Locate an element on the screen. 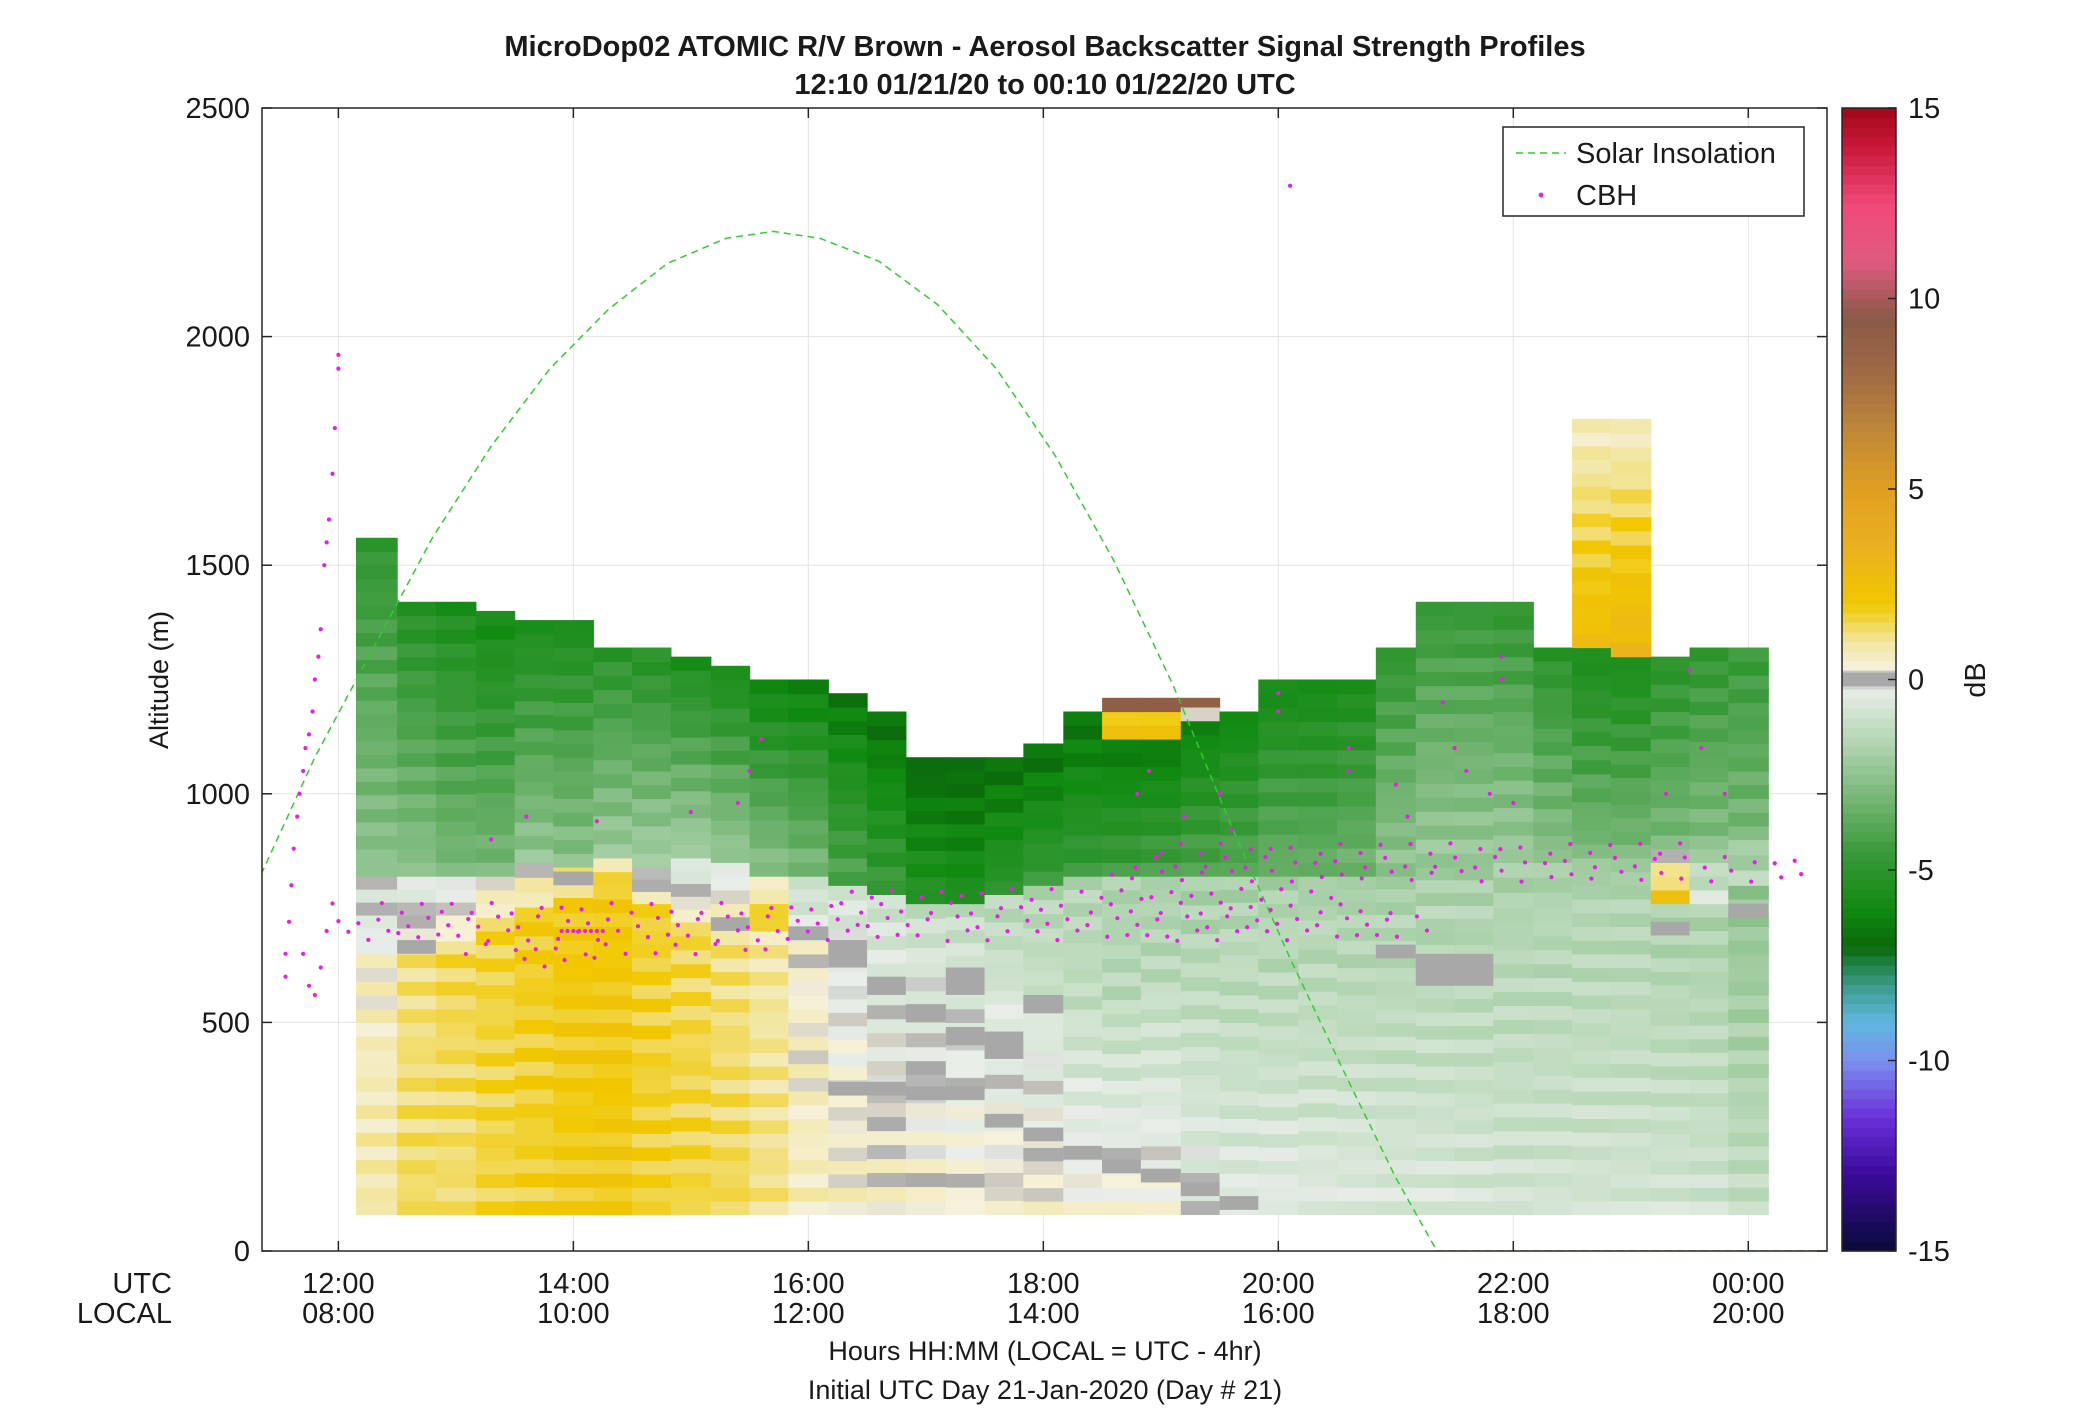 Image resolution: width=2098 pixels, height=1424 pixels. colorbar-tick-label-1: 10 is located at coordinates (1924, 300).